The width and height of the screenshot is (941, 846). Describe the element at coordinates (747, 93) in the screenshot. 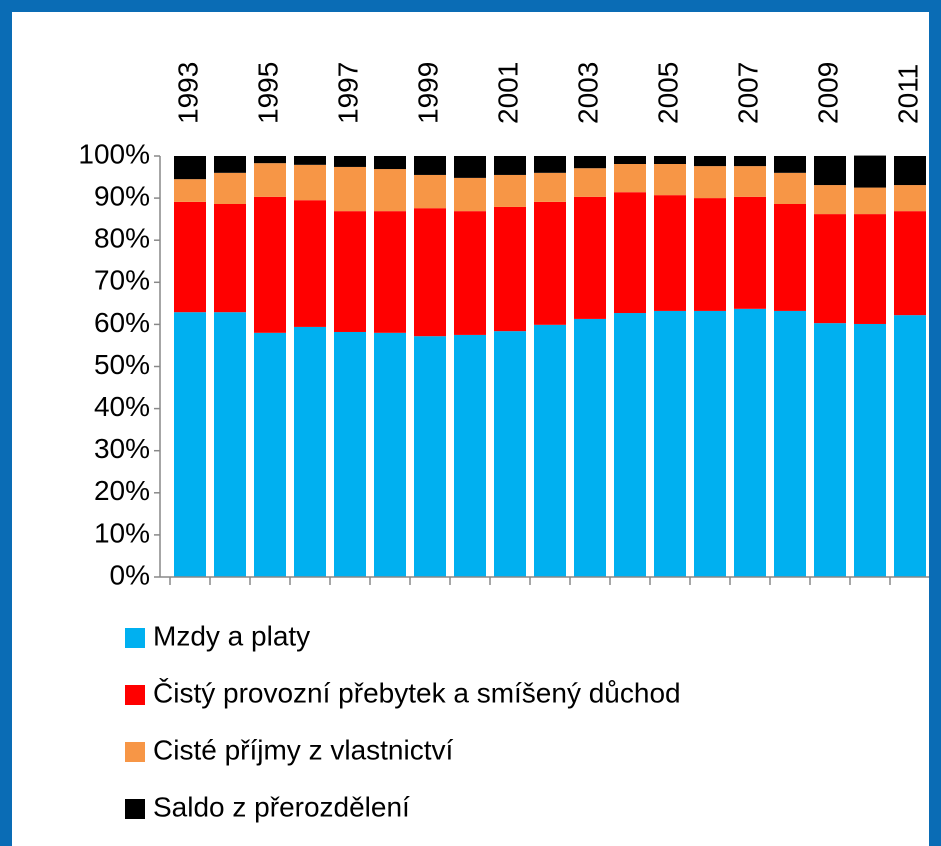

I see `x-tick-label: 2007` at that location.